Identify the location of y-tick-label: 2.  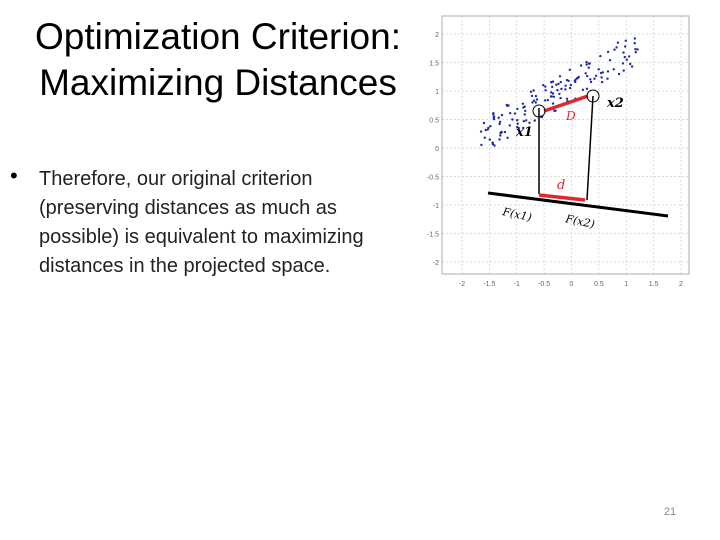
(437, 35).